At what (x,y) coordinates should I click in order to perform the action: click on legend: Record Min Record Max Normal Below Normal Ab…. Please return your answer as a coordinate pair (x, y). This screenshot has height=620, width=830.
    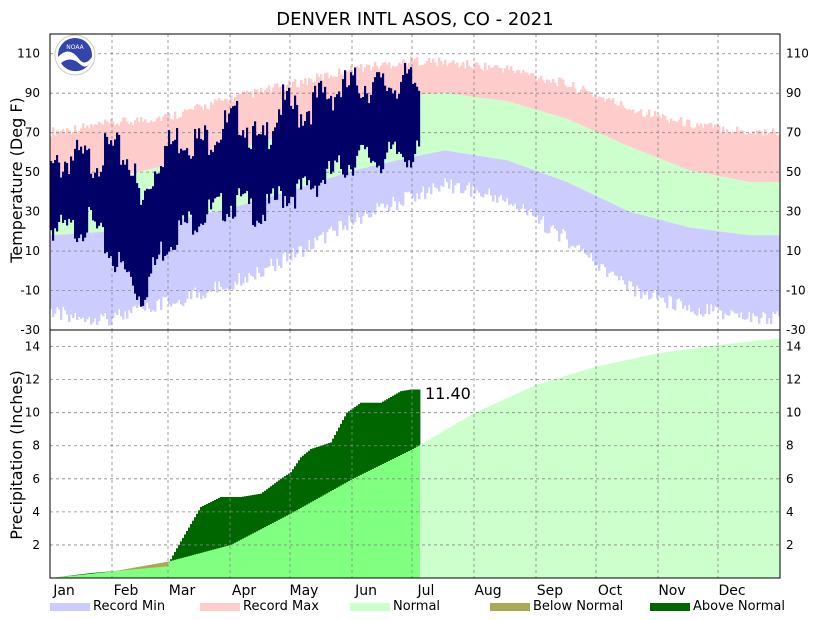
    Looking at the image, I should click on (417, 606).